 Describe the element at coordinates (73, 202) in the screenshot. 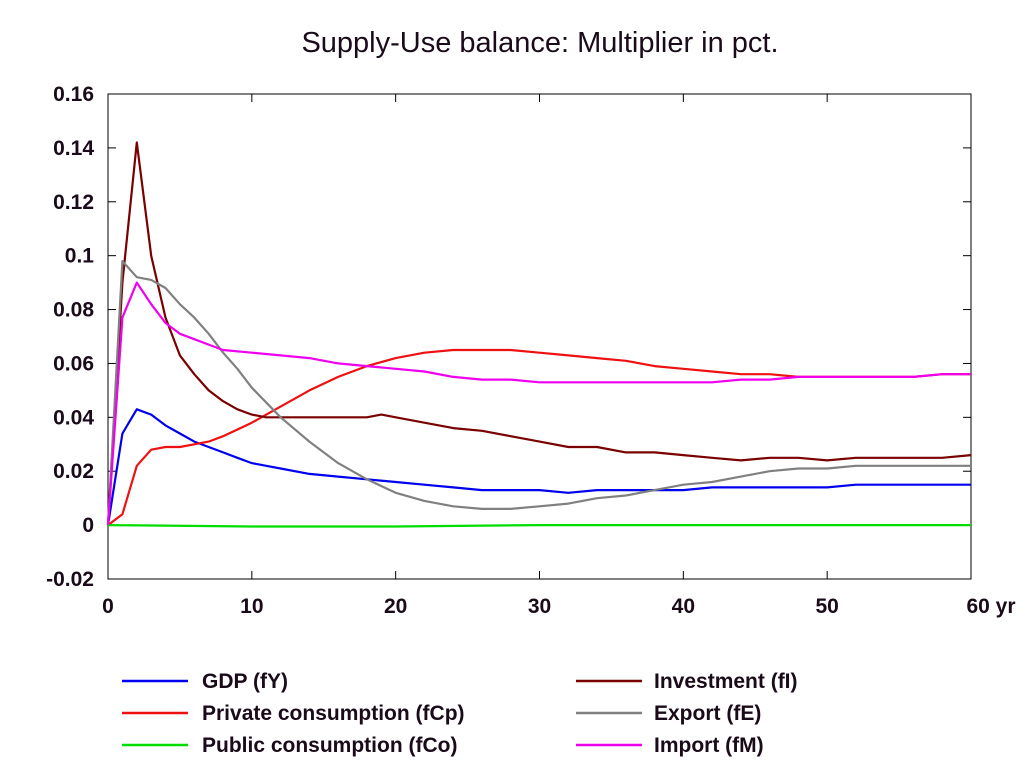

I see `y-tick-label: 0.12` at that location.